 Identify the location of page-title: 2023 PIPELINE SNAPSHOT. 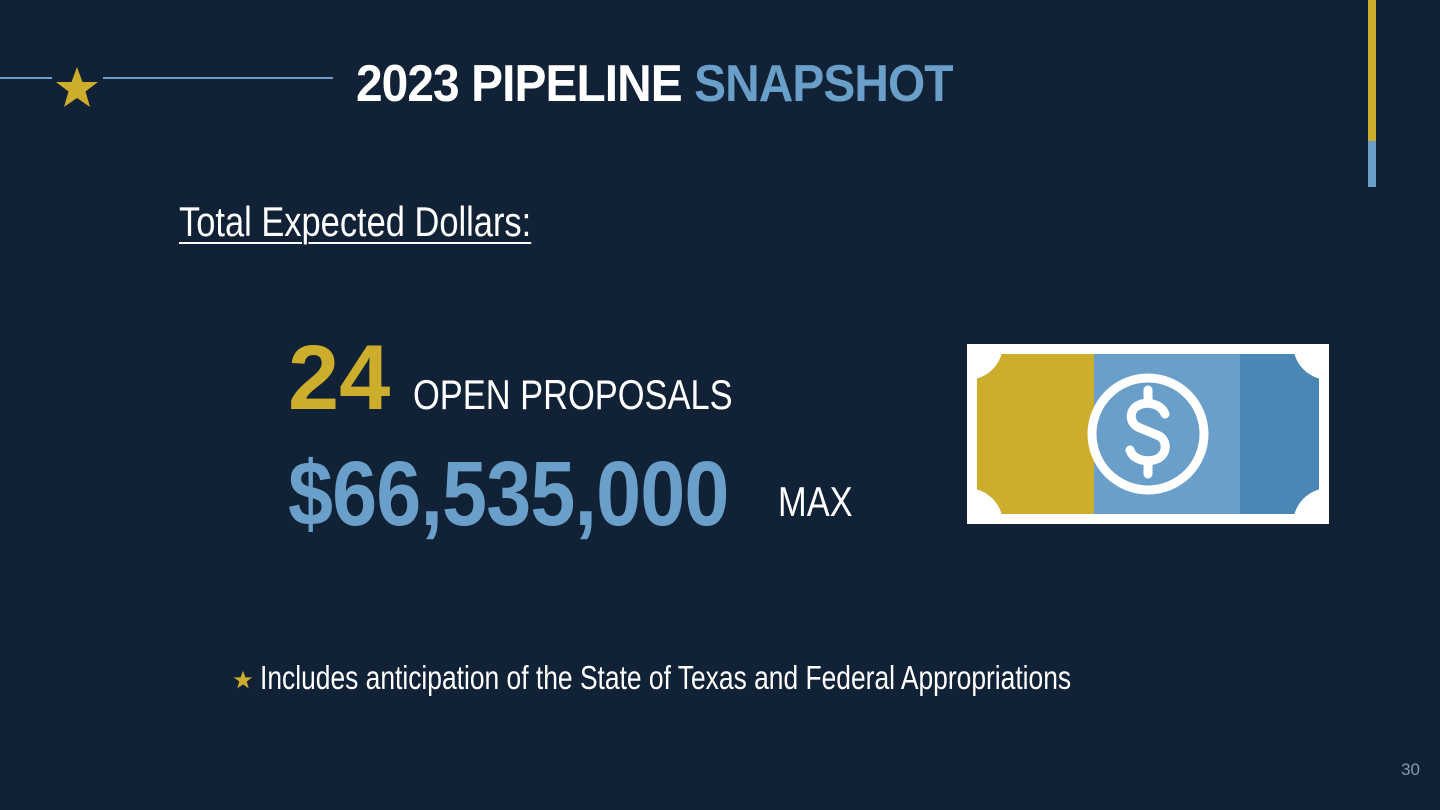
(654, 84).